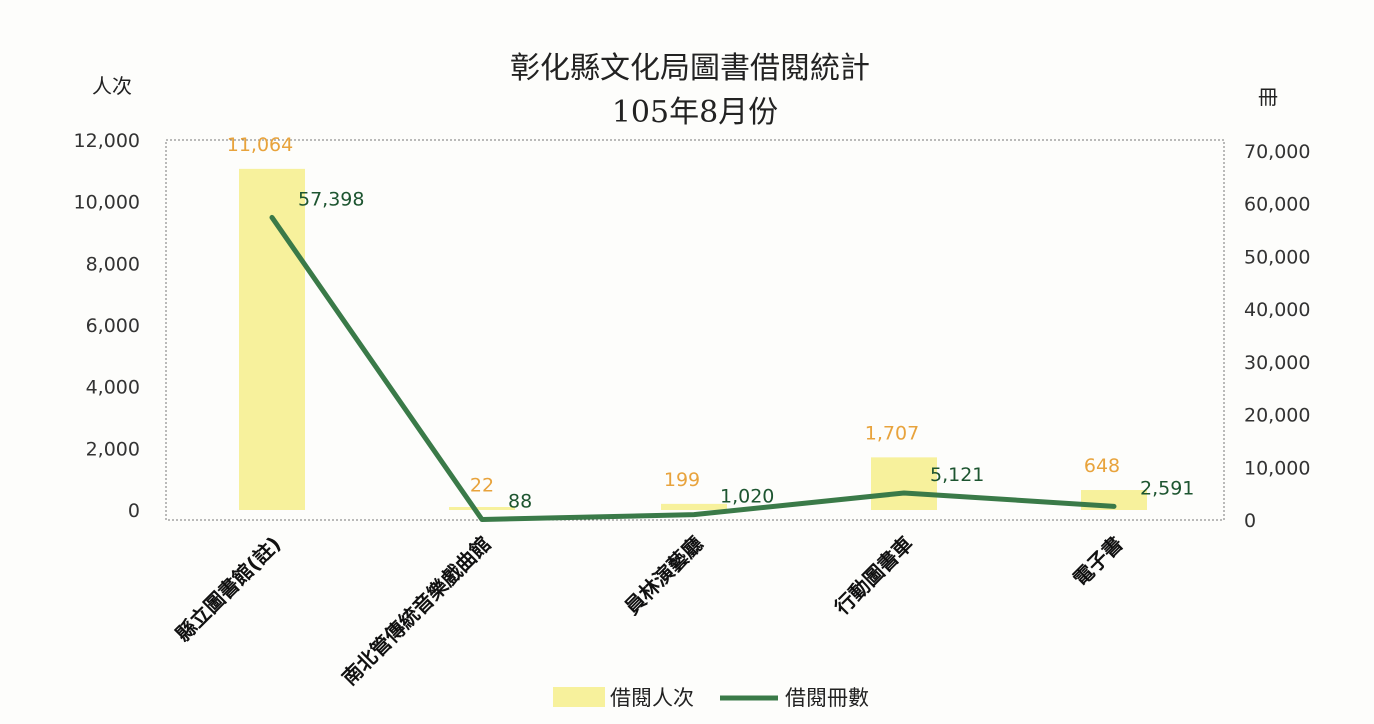  What do you see at coordinates (1268, 97) in the screenshot?
I see `right-axis-unit: 冊` at bounding box center [1268, 97].